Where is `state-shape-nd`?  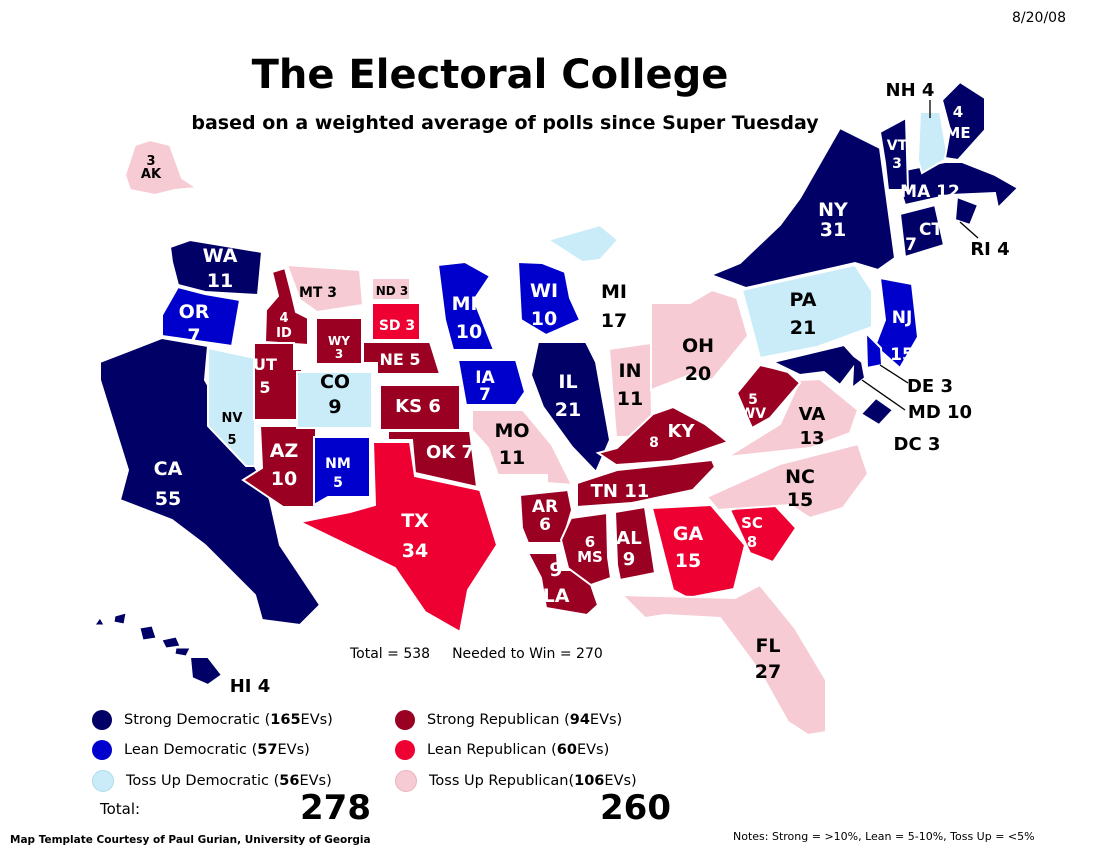
state-shape-nd is located at coordinates (391, 289).